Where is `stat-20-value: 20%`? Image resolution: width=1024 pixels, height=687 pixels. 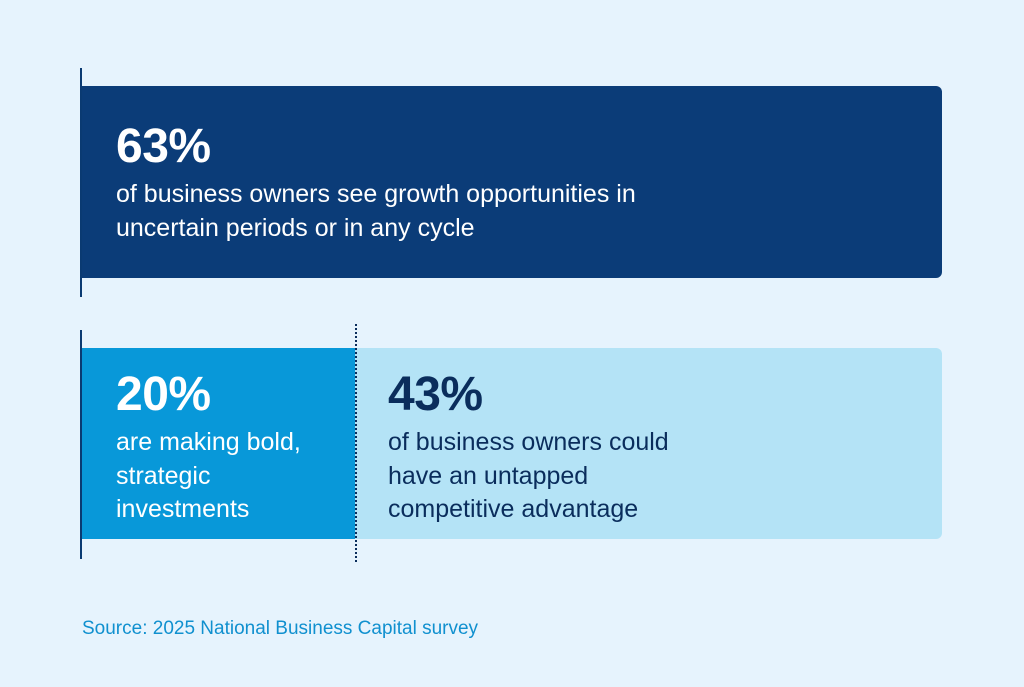 stat-20-value: 20% is located at coordinates (163, 394).